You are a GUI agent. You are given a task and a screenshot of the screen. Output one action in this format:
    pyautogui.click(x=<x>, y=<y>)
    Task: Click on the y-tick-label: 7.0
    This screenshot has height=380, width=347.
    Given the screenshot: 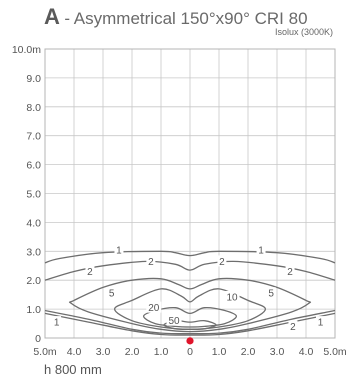 What is the action you would take?
    pyautogui.click(x=33, y=137)
    